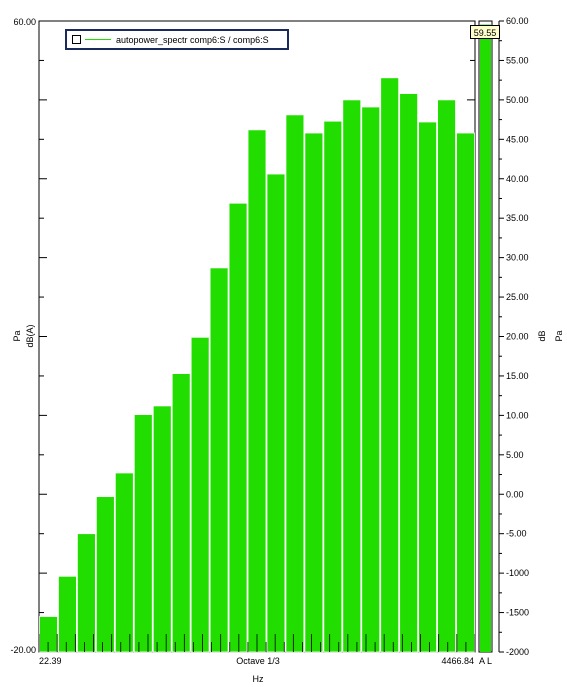 This screenshot has height=687, width=567. Describe the element at coordinates (517, 337) in the screenshot. I see `right-axis-tick-label: 20.00` at that location.